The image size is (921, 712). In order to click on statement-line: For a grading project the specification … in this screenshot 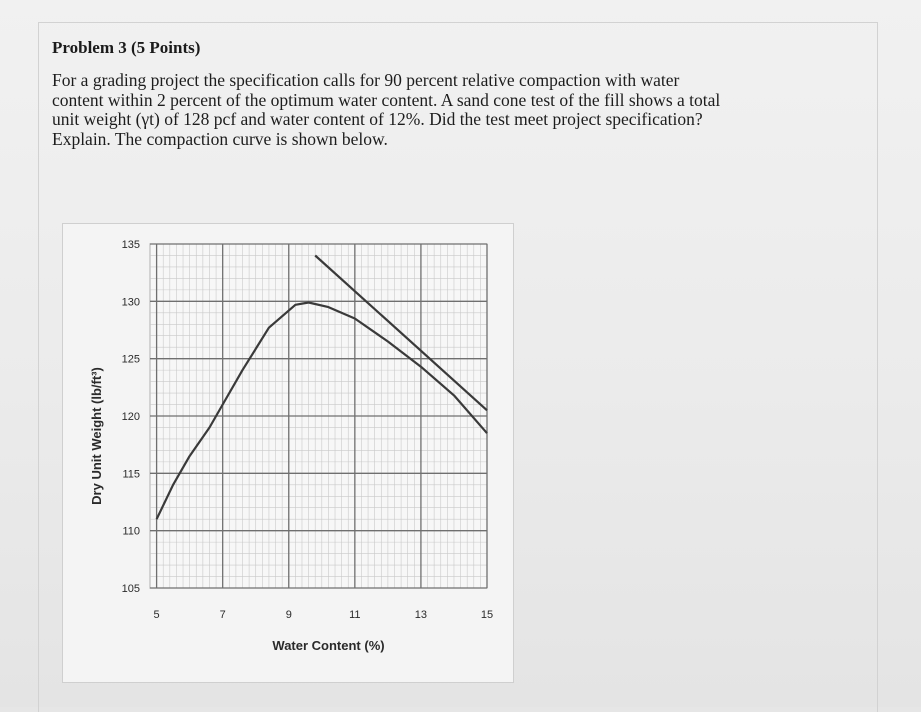, I will do `click(366, 80)`.